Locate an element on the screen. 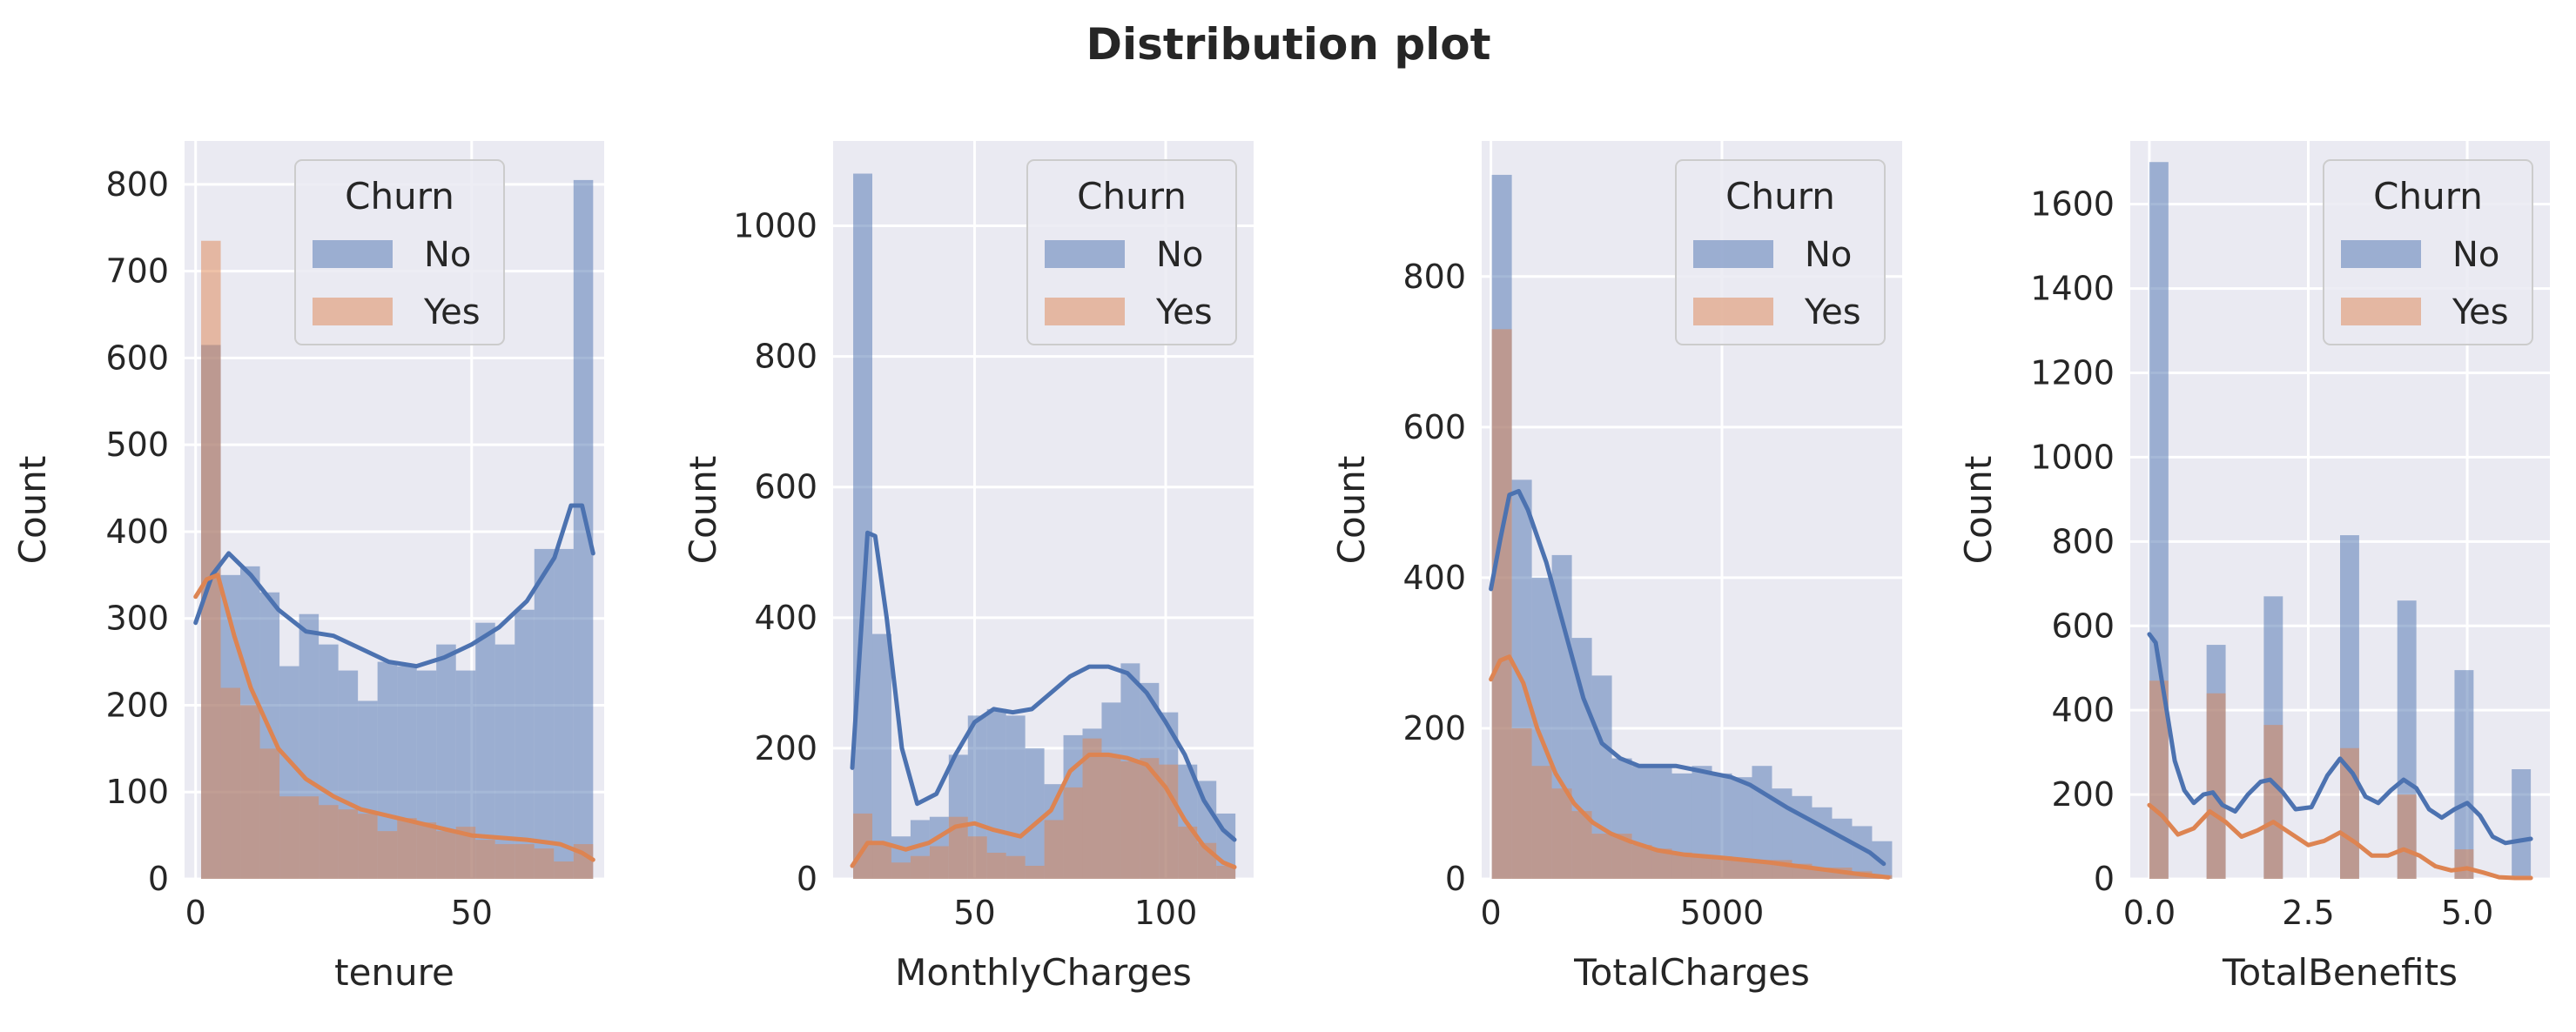  x-tick-label: 2.5 is located at coordinates (2308, 913).